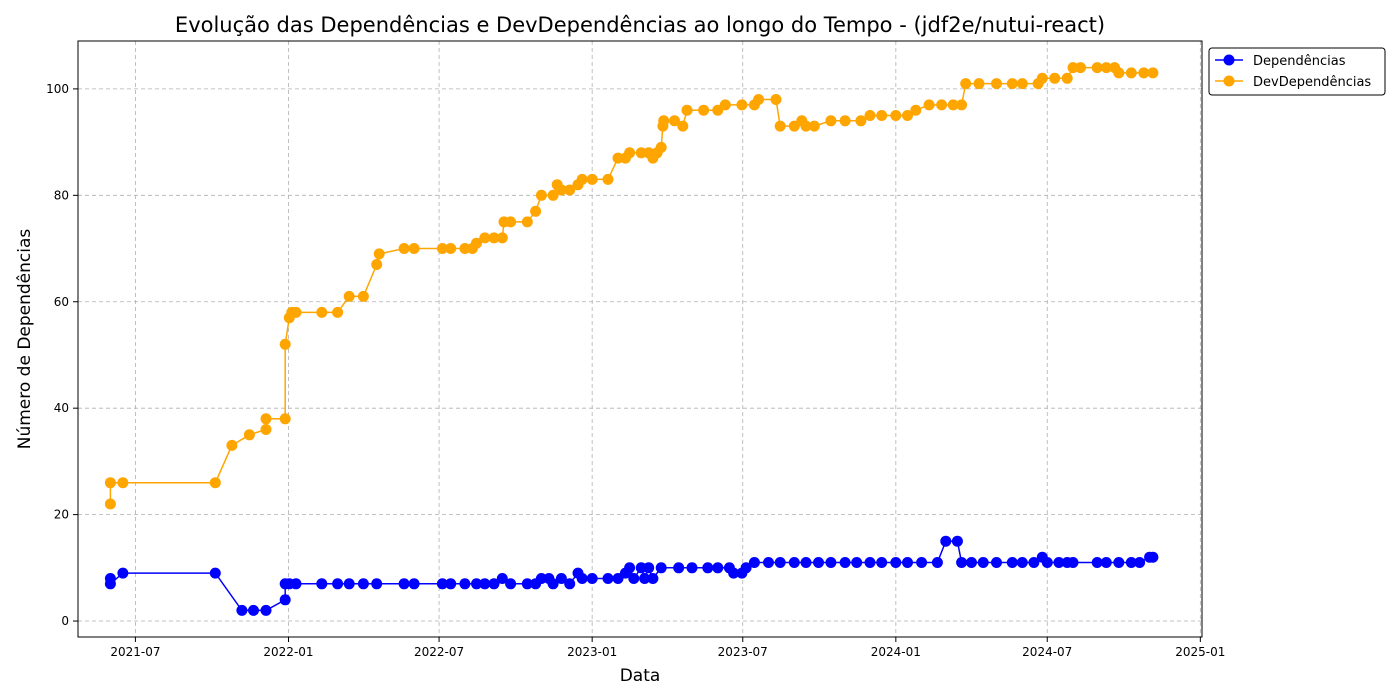  Describe the element at coordinates (61, 408) in the screenshot. I see `y-tick-label: 40` at that location.